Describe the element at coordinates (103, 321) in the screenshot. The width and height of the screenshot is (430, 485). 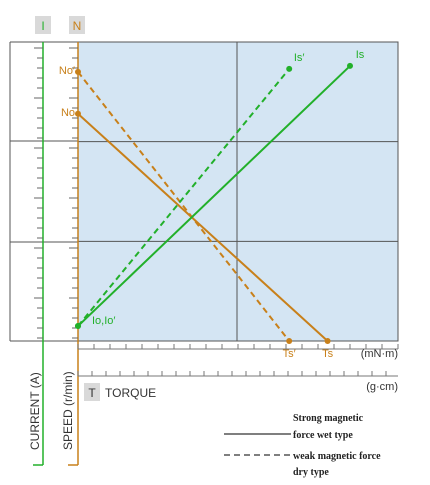
I see `point-label: Io,Io′` at that location.